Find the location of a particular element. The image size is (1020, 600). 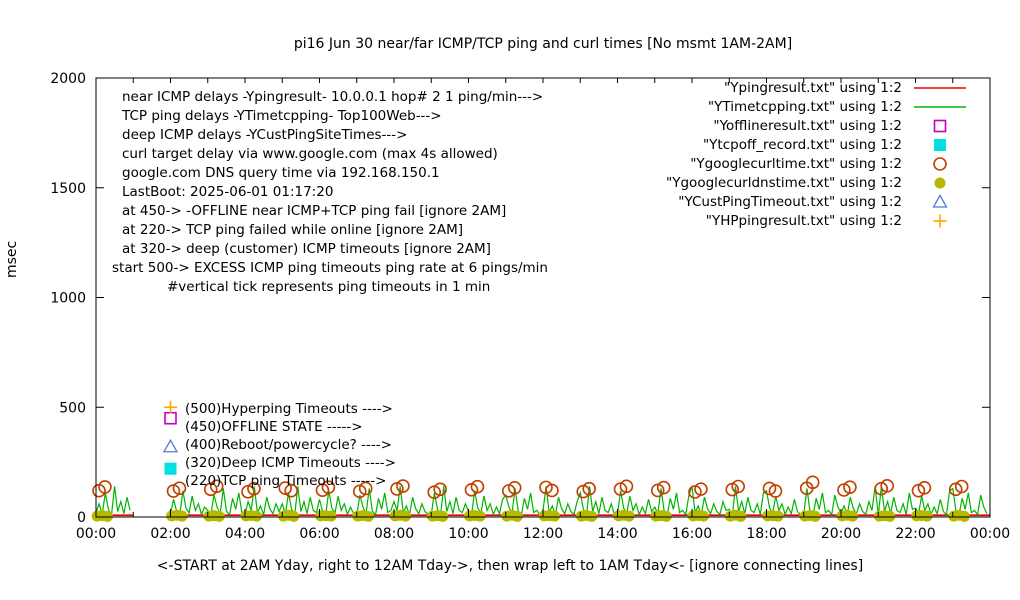

x-tick-label: 20:00 is located at coordinates (841, 534).